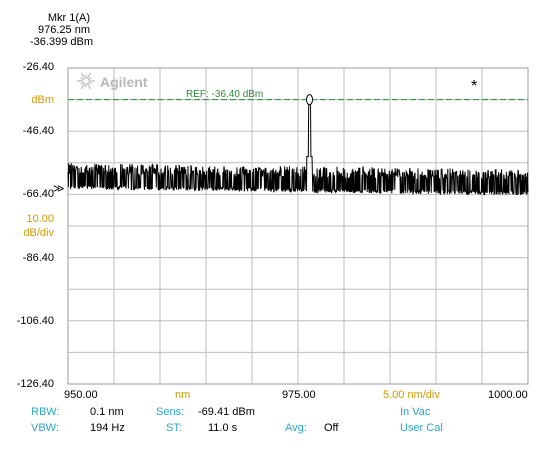 The width and height of the screenshot is (541, 452). Describe the element at coordinates (474, 86) in the screenshot. I see `marker-star: *` at that location.